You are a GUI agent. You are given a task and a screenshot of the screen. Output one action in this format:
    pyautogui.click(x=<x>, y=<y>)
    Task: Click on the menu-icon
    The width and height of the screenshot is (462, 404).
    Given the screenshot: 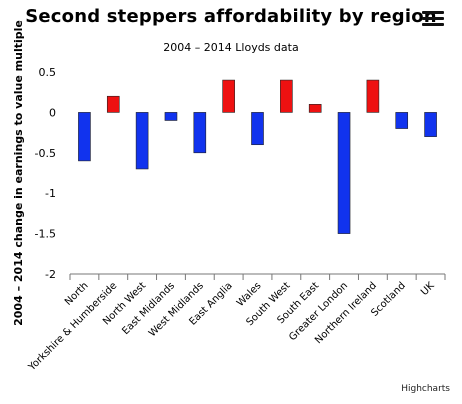 What is the action you would take?
    pyautogui.click(x=433, y=20)
    